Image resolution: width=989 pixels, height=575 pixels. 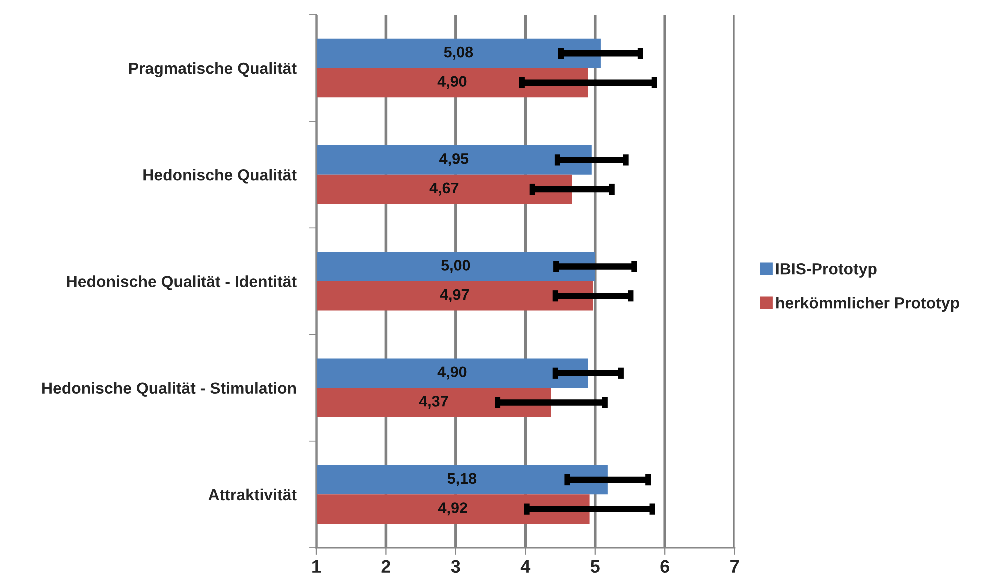 What do you see at coordinates (868, 304) in the screenshot?
I see `legend-label: herkömmlicher Prototyp` at bounding box center [868, 304].